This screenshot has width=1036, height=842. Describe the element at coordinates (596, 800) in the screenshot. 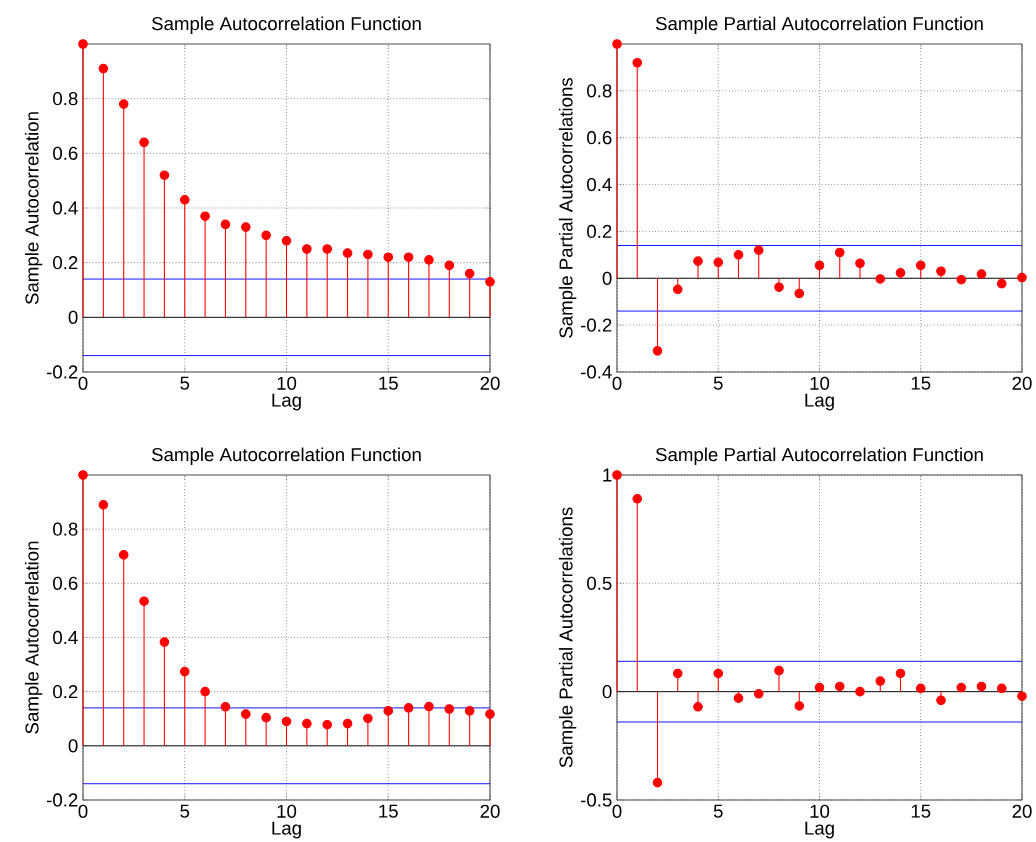

I see `y-tick-label: -0.5` at that location.